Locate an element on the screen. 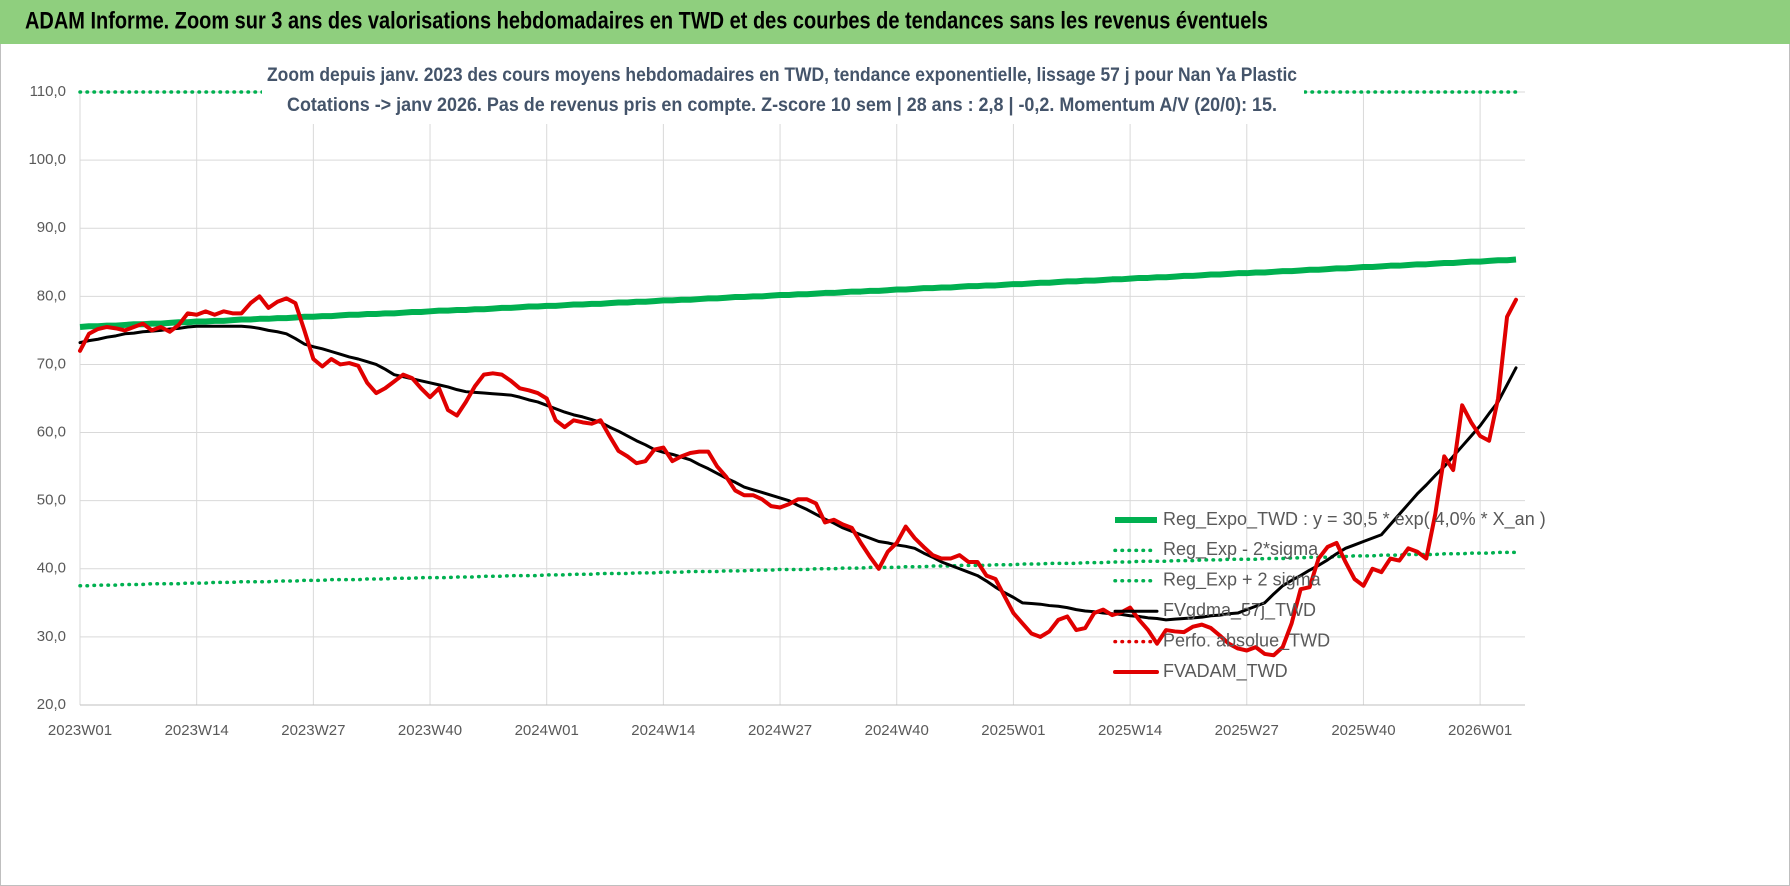  y-tick-label: 110,0 is located at coordinates (48, 91).